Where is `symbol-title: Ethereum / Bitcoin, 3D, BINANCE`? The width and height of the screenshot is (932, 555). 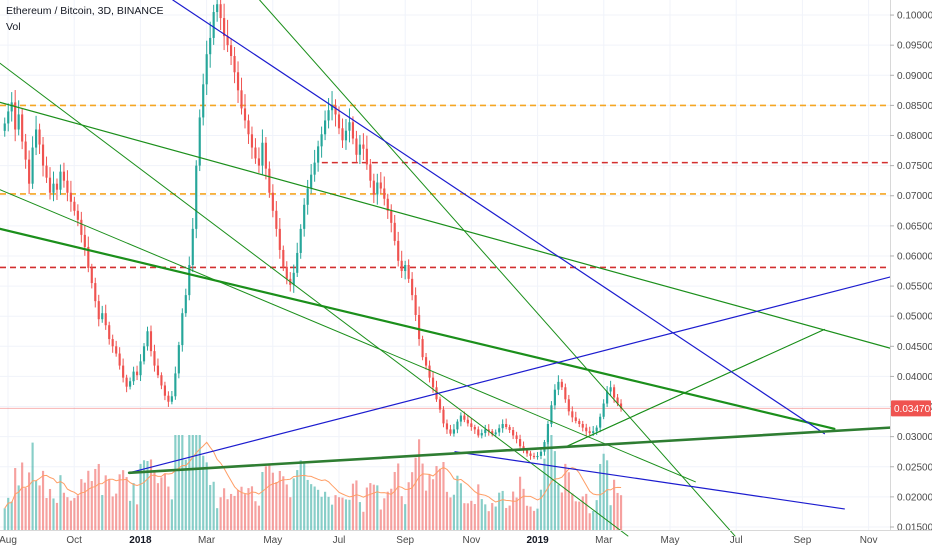 symbol-title: Ethereum / Bitcoin, 3D, BINANCE is located at coordinates (85, 11).